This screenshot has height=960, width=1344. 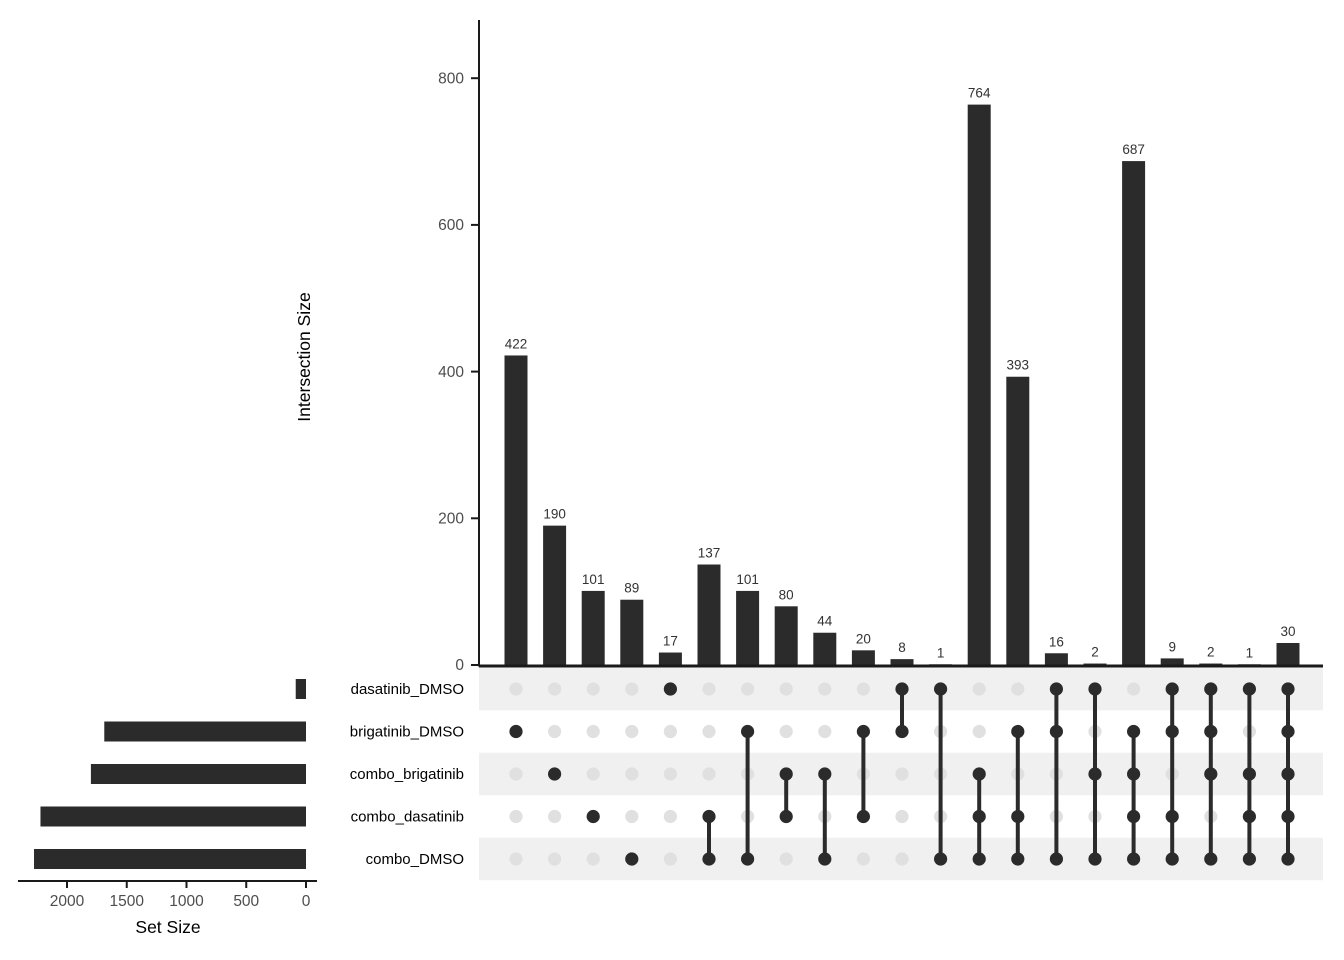 What do you see at coordinates (127, 901) in the screenshot?
I see `set-size-tick-label: 1500` at bounding box center [127, 901].